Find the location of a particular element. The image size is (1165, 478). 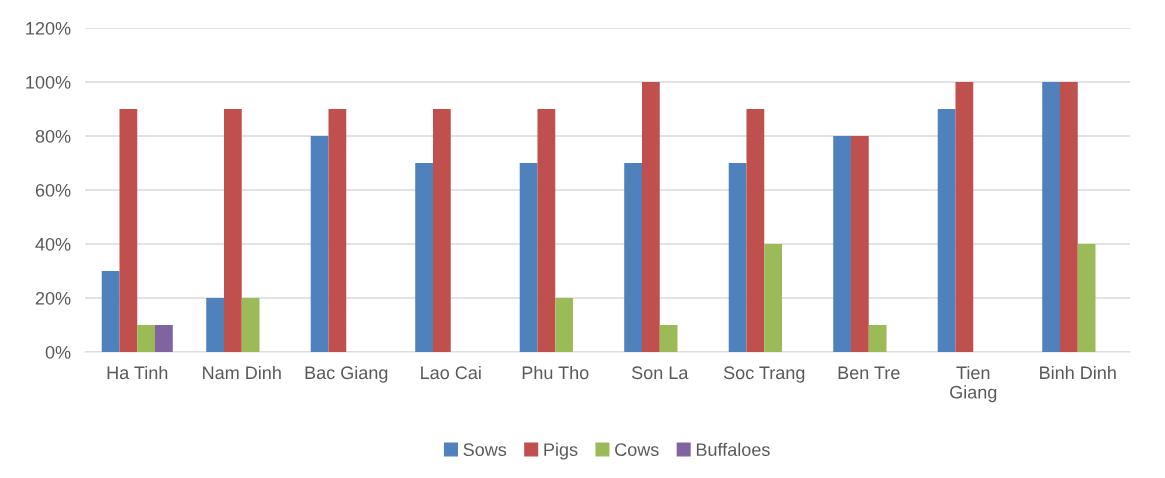

x-tick-label: Lao Cai is located at coordinates (451, 372).